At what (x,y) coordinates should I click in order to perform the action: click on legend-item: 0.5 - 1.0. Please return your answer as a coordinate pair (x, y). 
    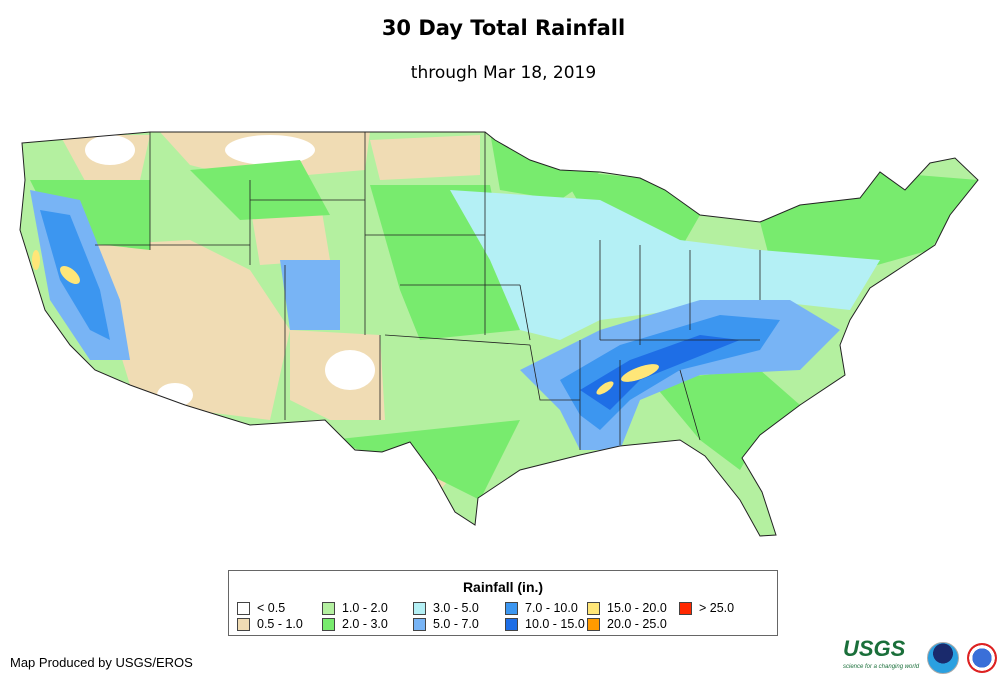
    Looking at the image, I should click on (270, 624).